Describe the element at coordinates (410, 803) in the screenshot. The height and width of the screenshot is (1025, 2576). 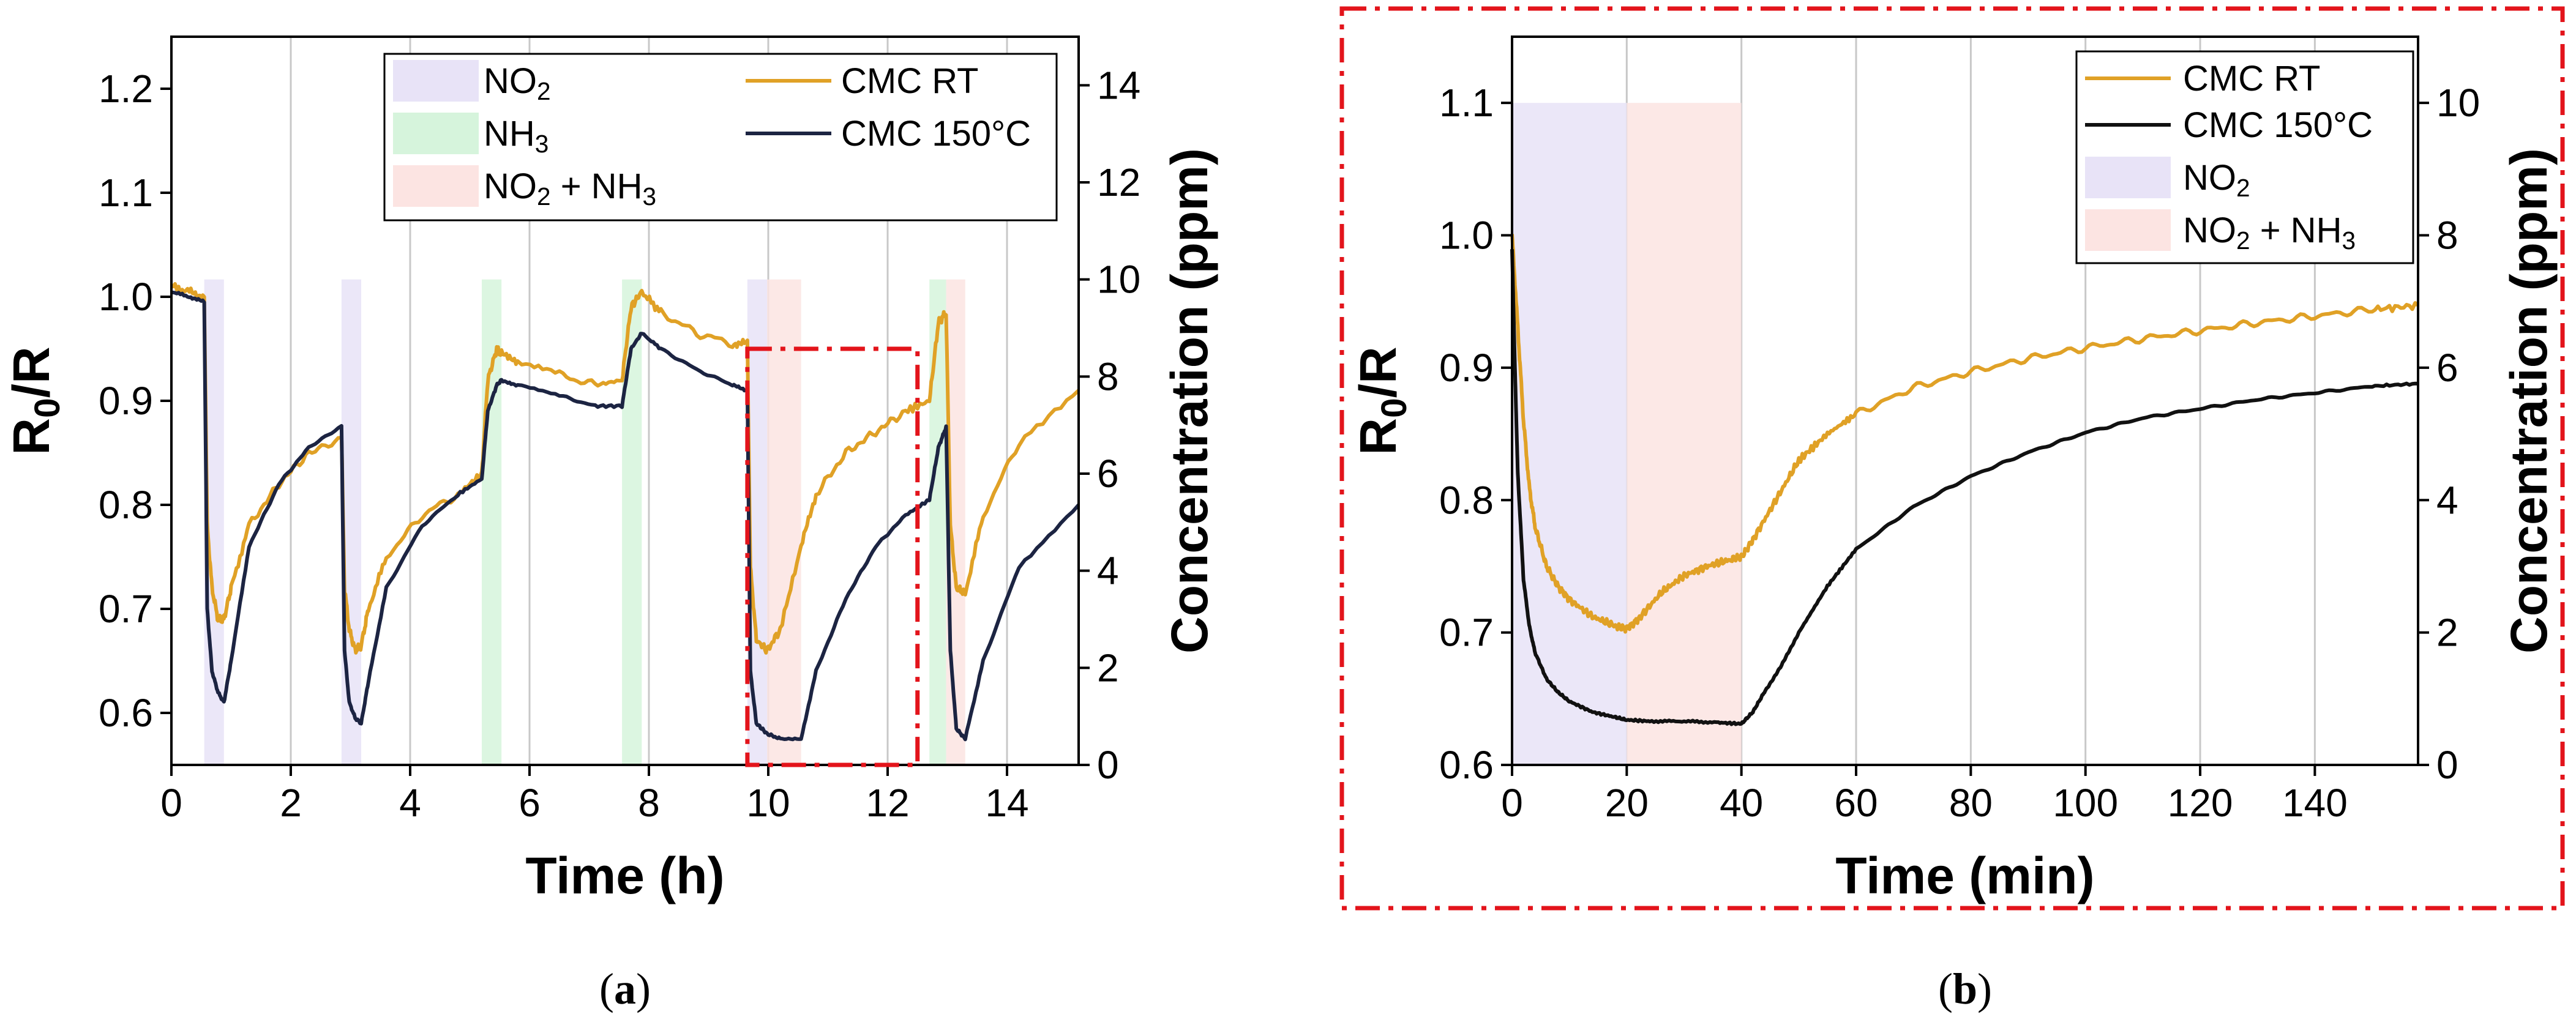
I see `x-tick-label: 4` at that location.